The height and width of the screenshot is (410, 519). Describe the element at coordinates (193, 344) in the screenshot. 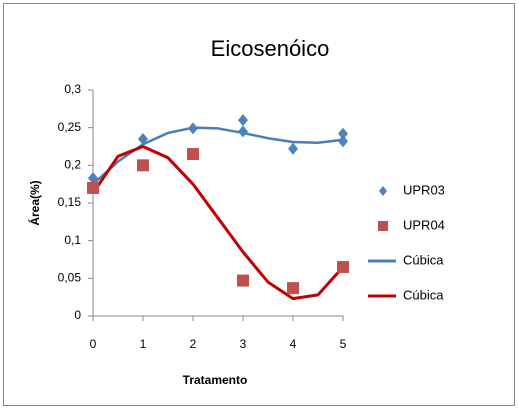

I see `x-tick-label: 2` at that location.